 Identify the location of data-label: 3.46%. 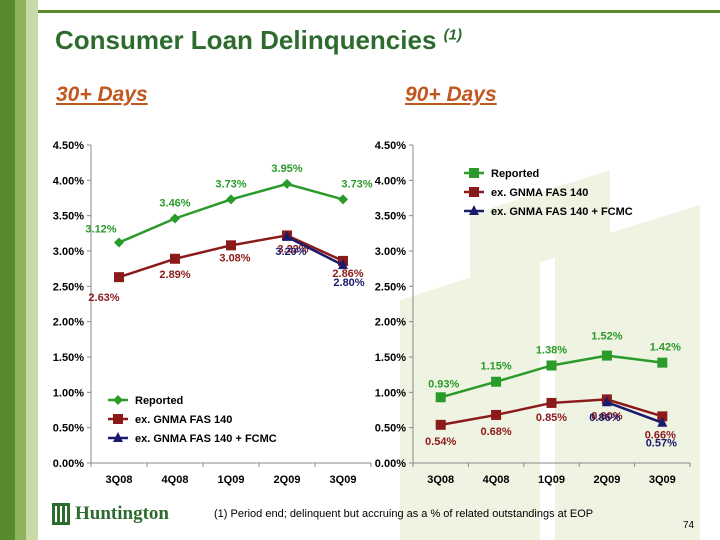
(174, 203).